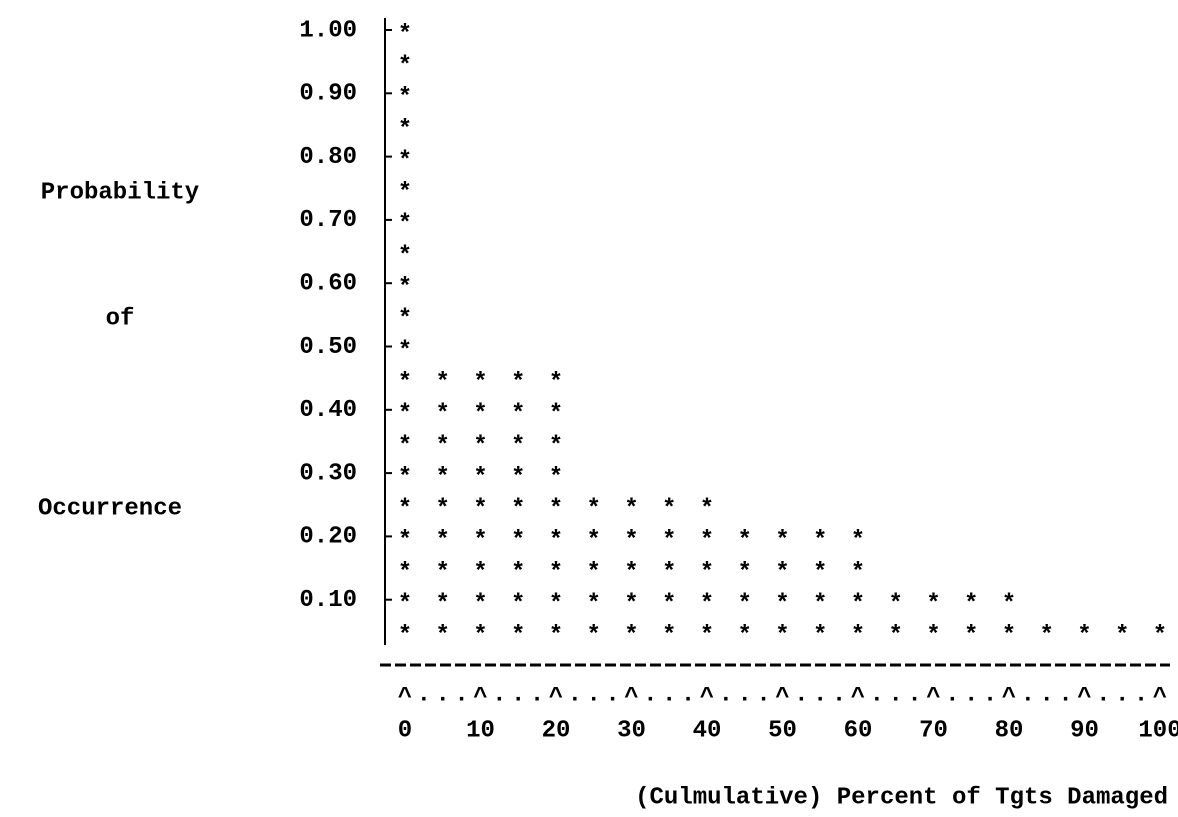 Image resolution: width=1178 pixels, height=817 pixels. What do you see at coordinates (328, 537) in the screenshot?
I see `y-tick-label: 0.20` at bounding box center [328, 537].